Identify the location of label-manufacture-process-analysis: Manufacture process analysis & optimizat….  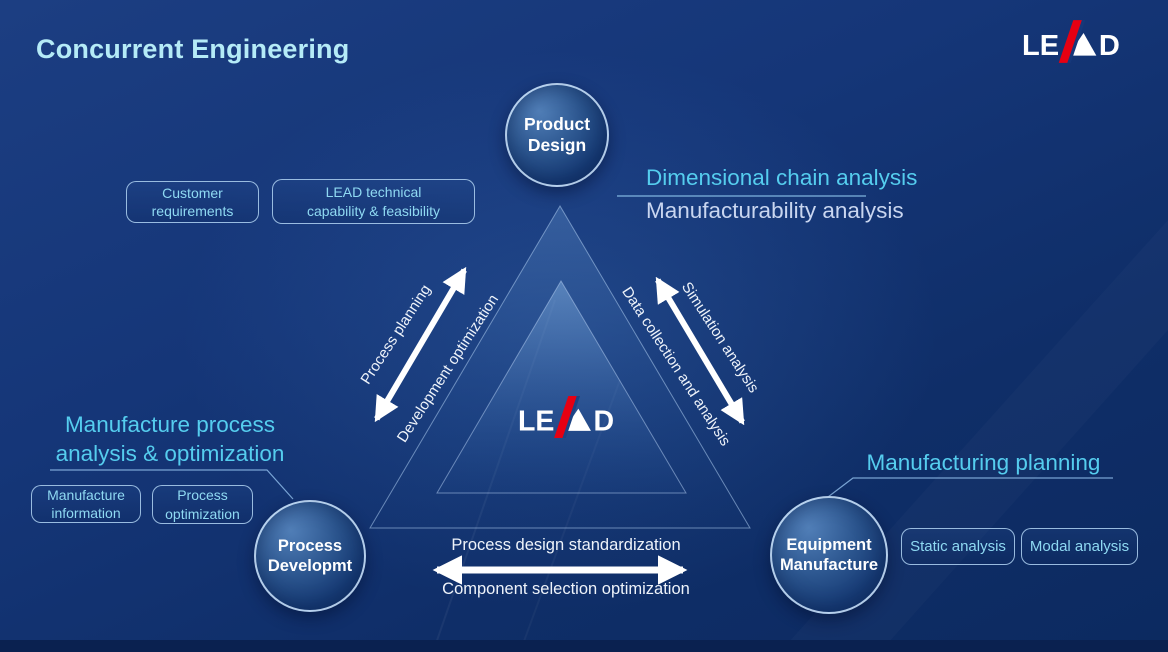
(170, 439).